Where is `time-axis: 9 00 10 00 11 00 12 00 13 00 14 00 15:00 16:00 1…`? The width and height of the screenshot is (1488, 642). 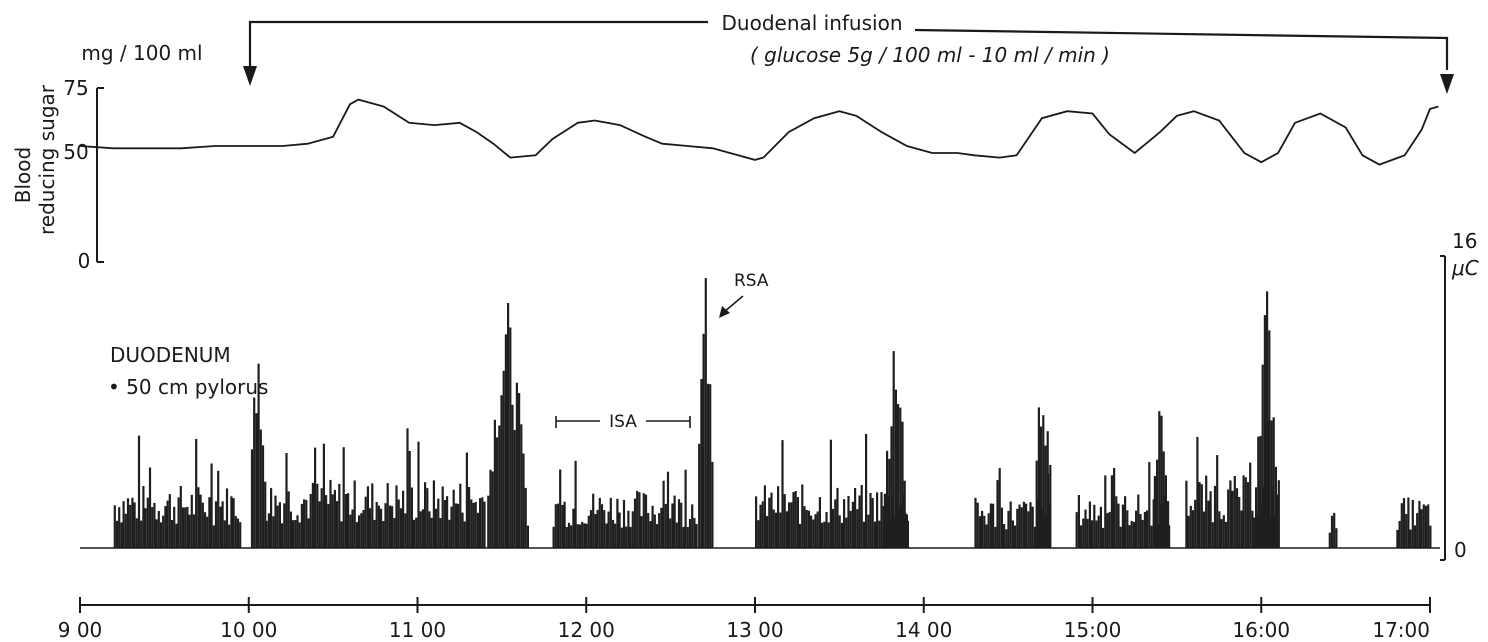
time-axis: 9 00 10 00 11 00 12 00 13 00 14 00 15:00 16:00 1… is located at coordinates (744, 619).